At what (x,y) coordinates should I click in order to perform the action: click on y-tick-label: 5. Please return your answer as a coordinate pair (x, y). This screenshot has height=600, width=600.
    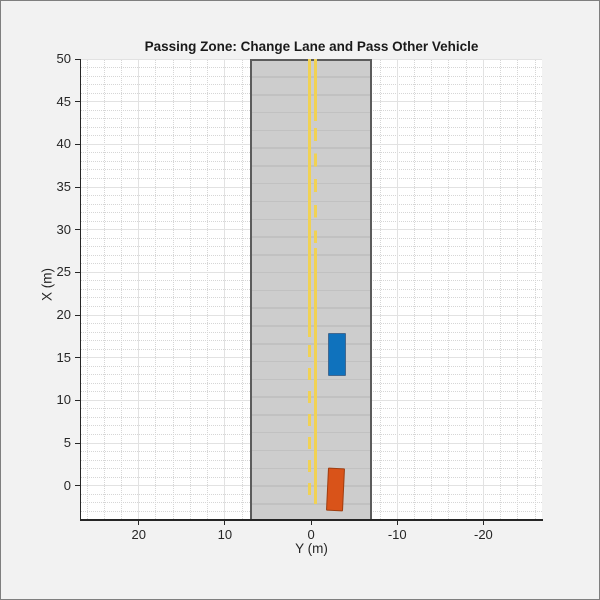
    Looking at the image, I should click on (67, 443).